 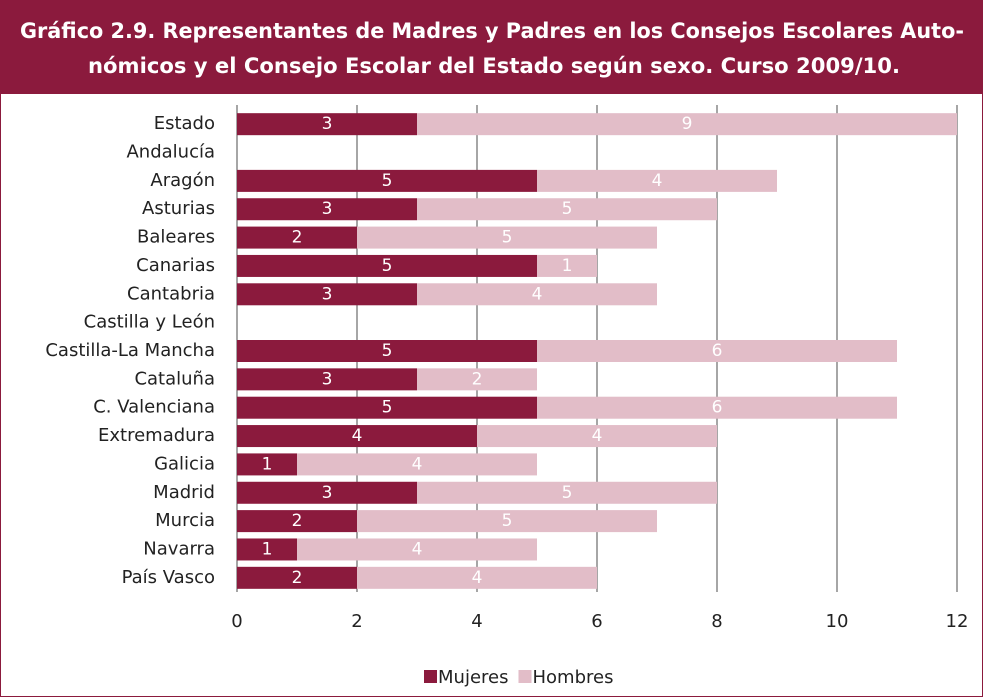 What do you see at coordinates (175, 265) in the screenshot?
I see `y-tick-label: Canarias` at bounding box center [175, 265].